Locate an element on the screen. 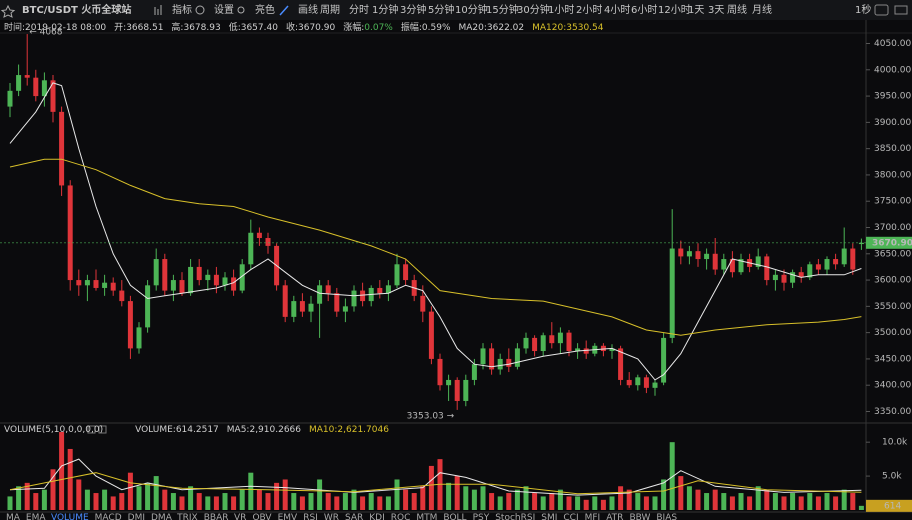  period-button: 15分钟 is located at coordinates (502, 9).